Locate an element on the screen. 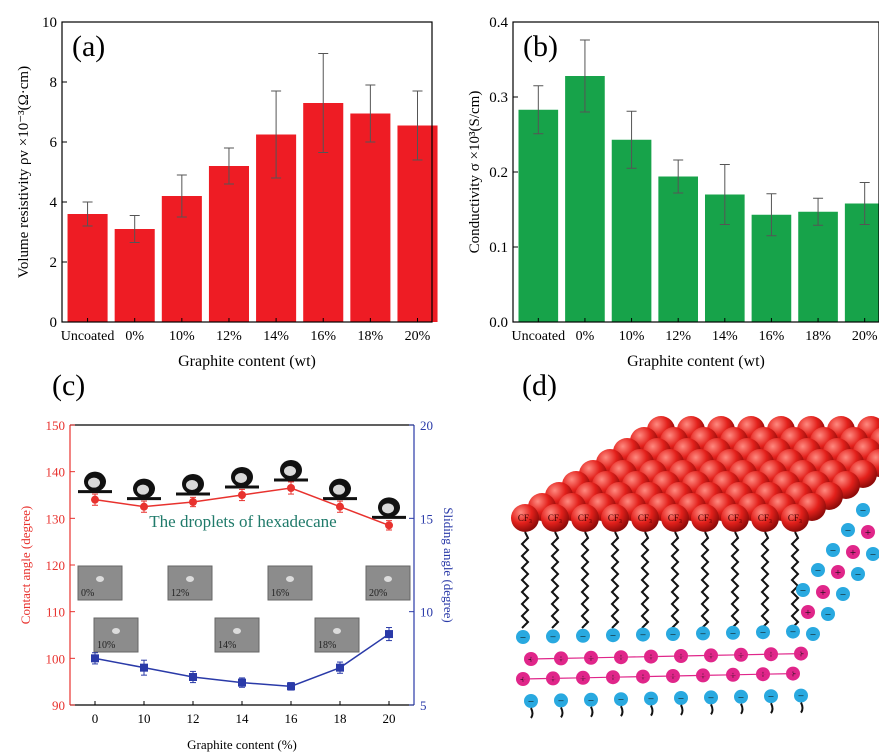 The height and width of the screenshot is (756, 879). y-right-tick-label: 20 is located at coordinates (426, 425).